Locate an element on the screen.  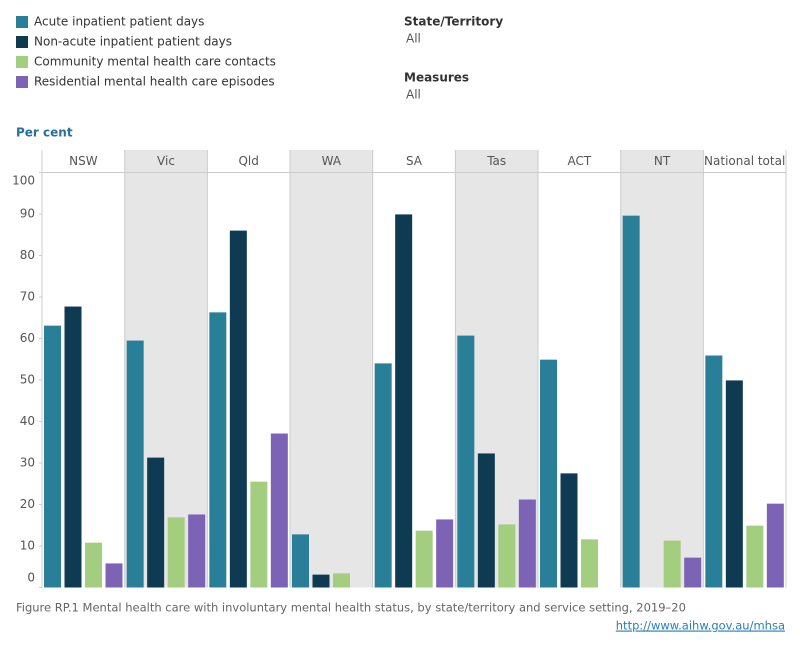
panel-header: National total is located at coordinates (744, 161).